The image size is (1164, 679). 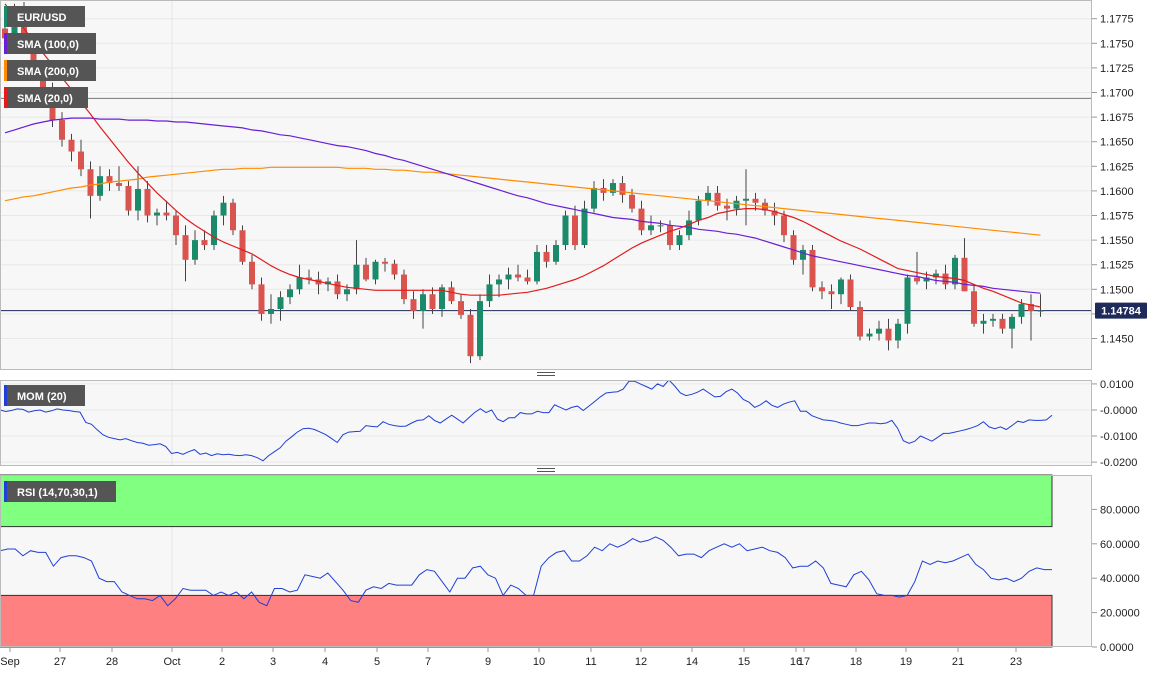 I want to click on current-price-label: 1.14784, so click(x=1121, y=312).